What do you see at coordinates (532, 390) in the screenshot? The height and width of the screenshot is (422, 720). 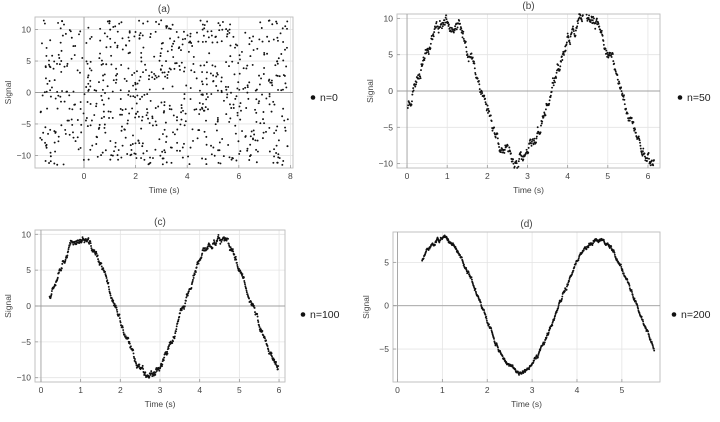 I see `x-tick-label: 3` at bounding box center [532, 390].